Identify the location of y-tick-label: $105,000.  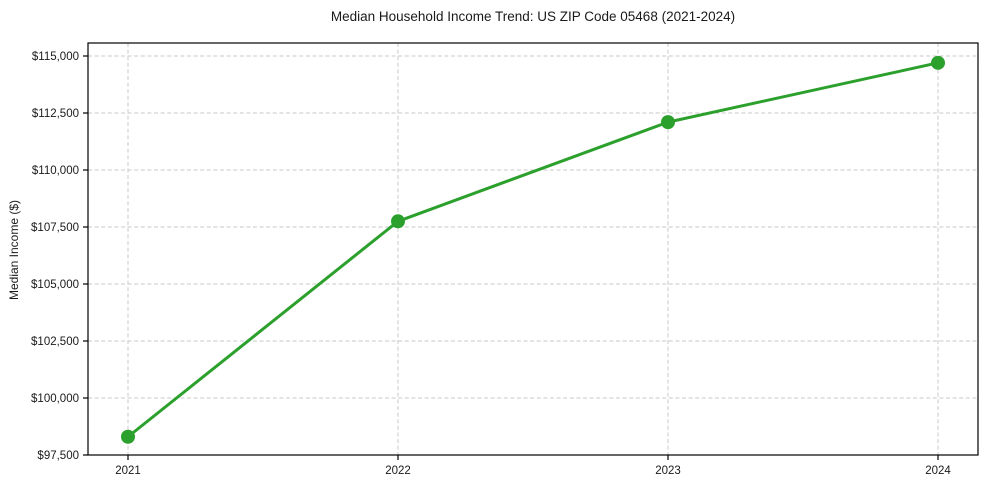
(55, 285).